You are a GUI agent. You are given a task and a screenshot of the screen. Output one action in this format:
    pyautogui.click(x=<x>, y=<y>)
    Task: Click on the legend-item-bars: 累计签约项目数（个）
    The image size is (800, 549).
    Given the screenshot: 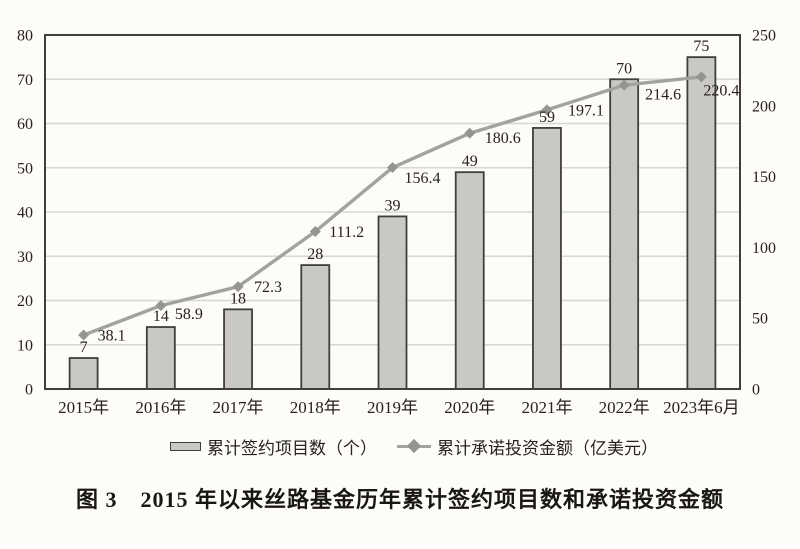 What is the action you would take?
    pyautogui.click(x=273, y=446)
    